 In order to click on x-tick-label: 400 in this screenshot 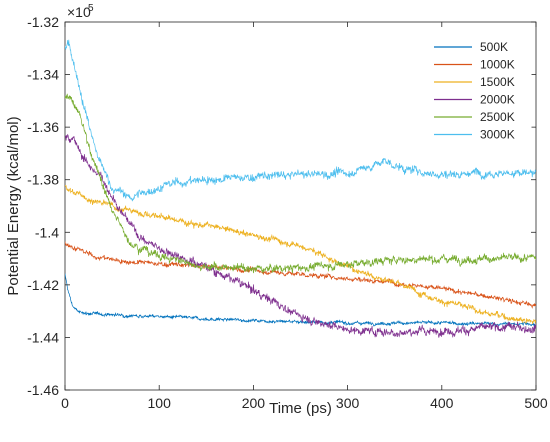, I will do `click(442, 403)`.